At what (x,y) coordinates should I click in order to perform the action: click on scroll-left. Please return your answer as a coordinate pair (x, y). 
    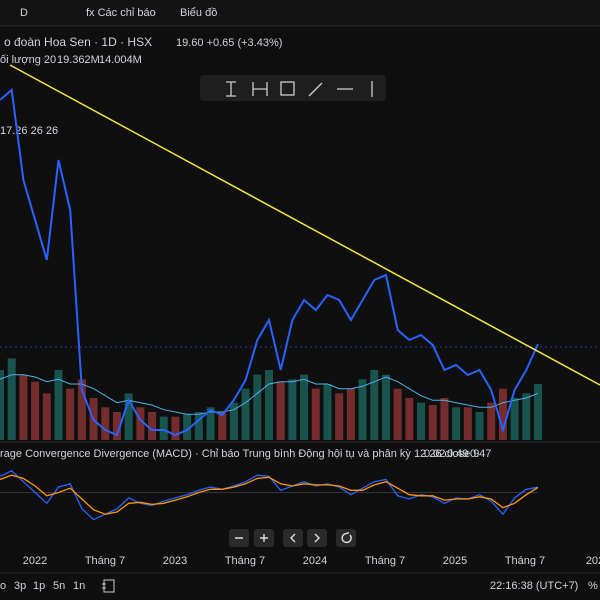
    Looking at the image, I should click on (293, 538).